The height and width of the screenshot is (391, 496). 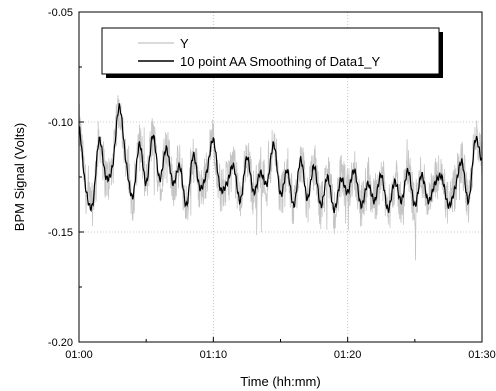 I want to click on legend-label-y: Y, so click(x=184, y=43).